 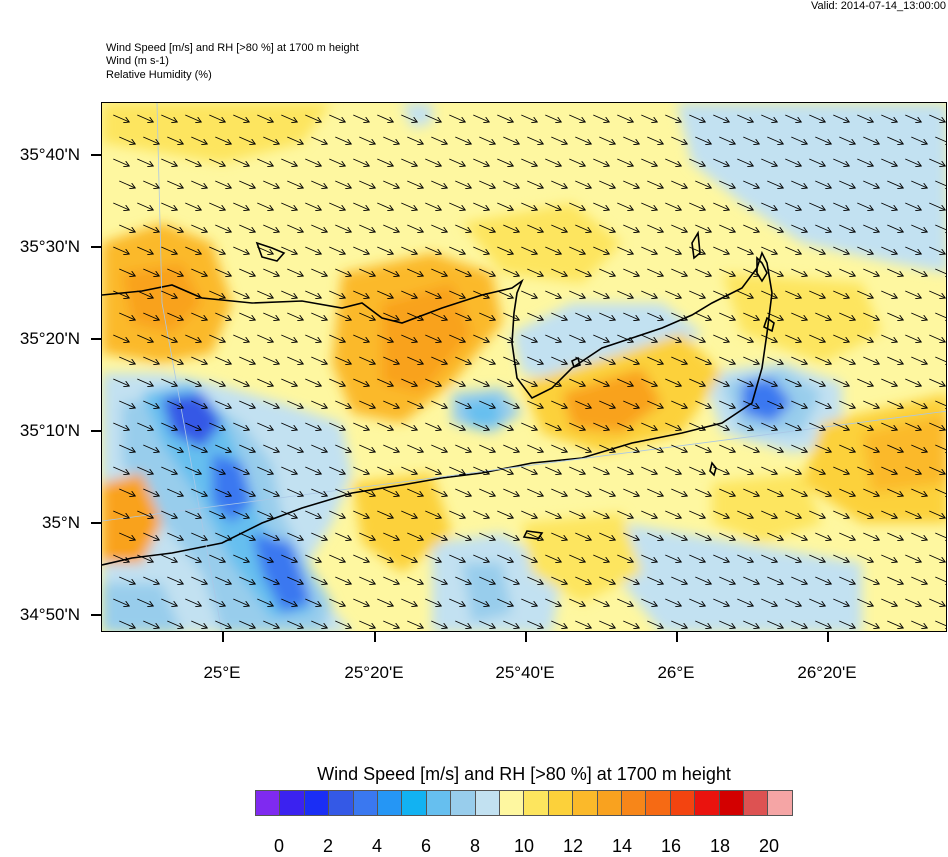 What do you see at coordinates (137, 61) in the screenshot?
I see `map-header-wind: Wind (m s-1)` at bounding box center [137, 61].